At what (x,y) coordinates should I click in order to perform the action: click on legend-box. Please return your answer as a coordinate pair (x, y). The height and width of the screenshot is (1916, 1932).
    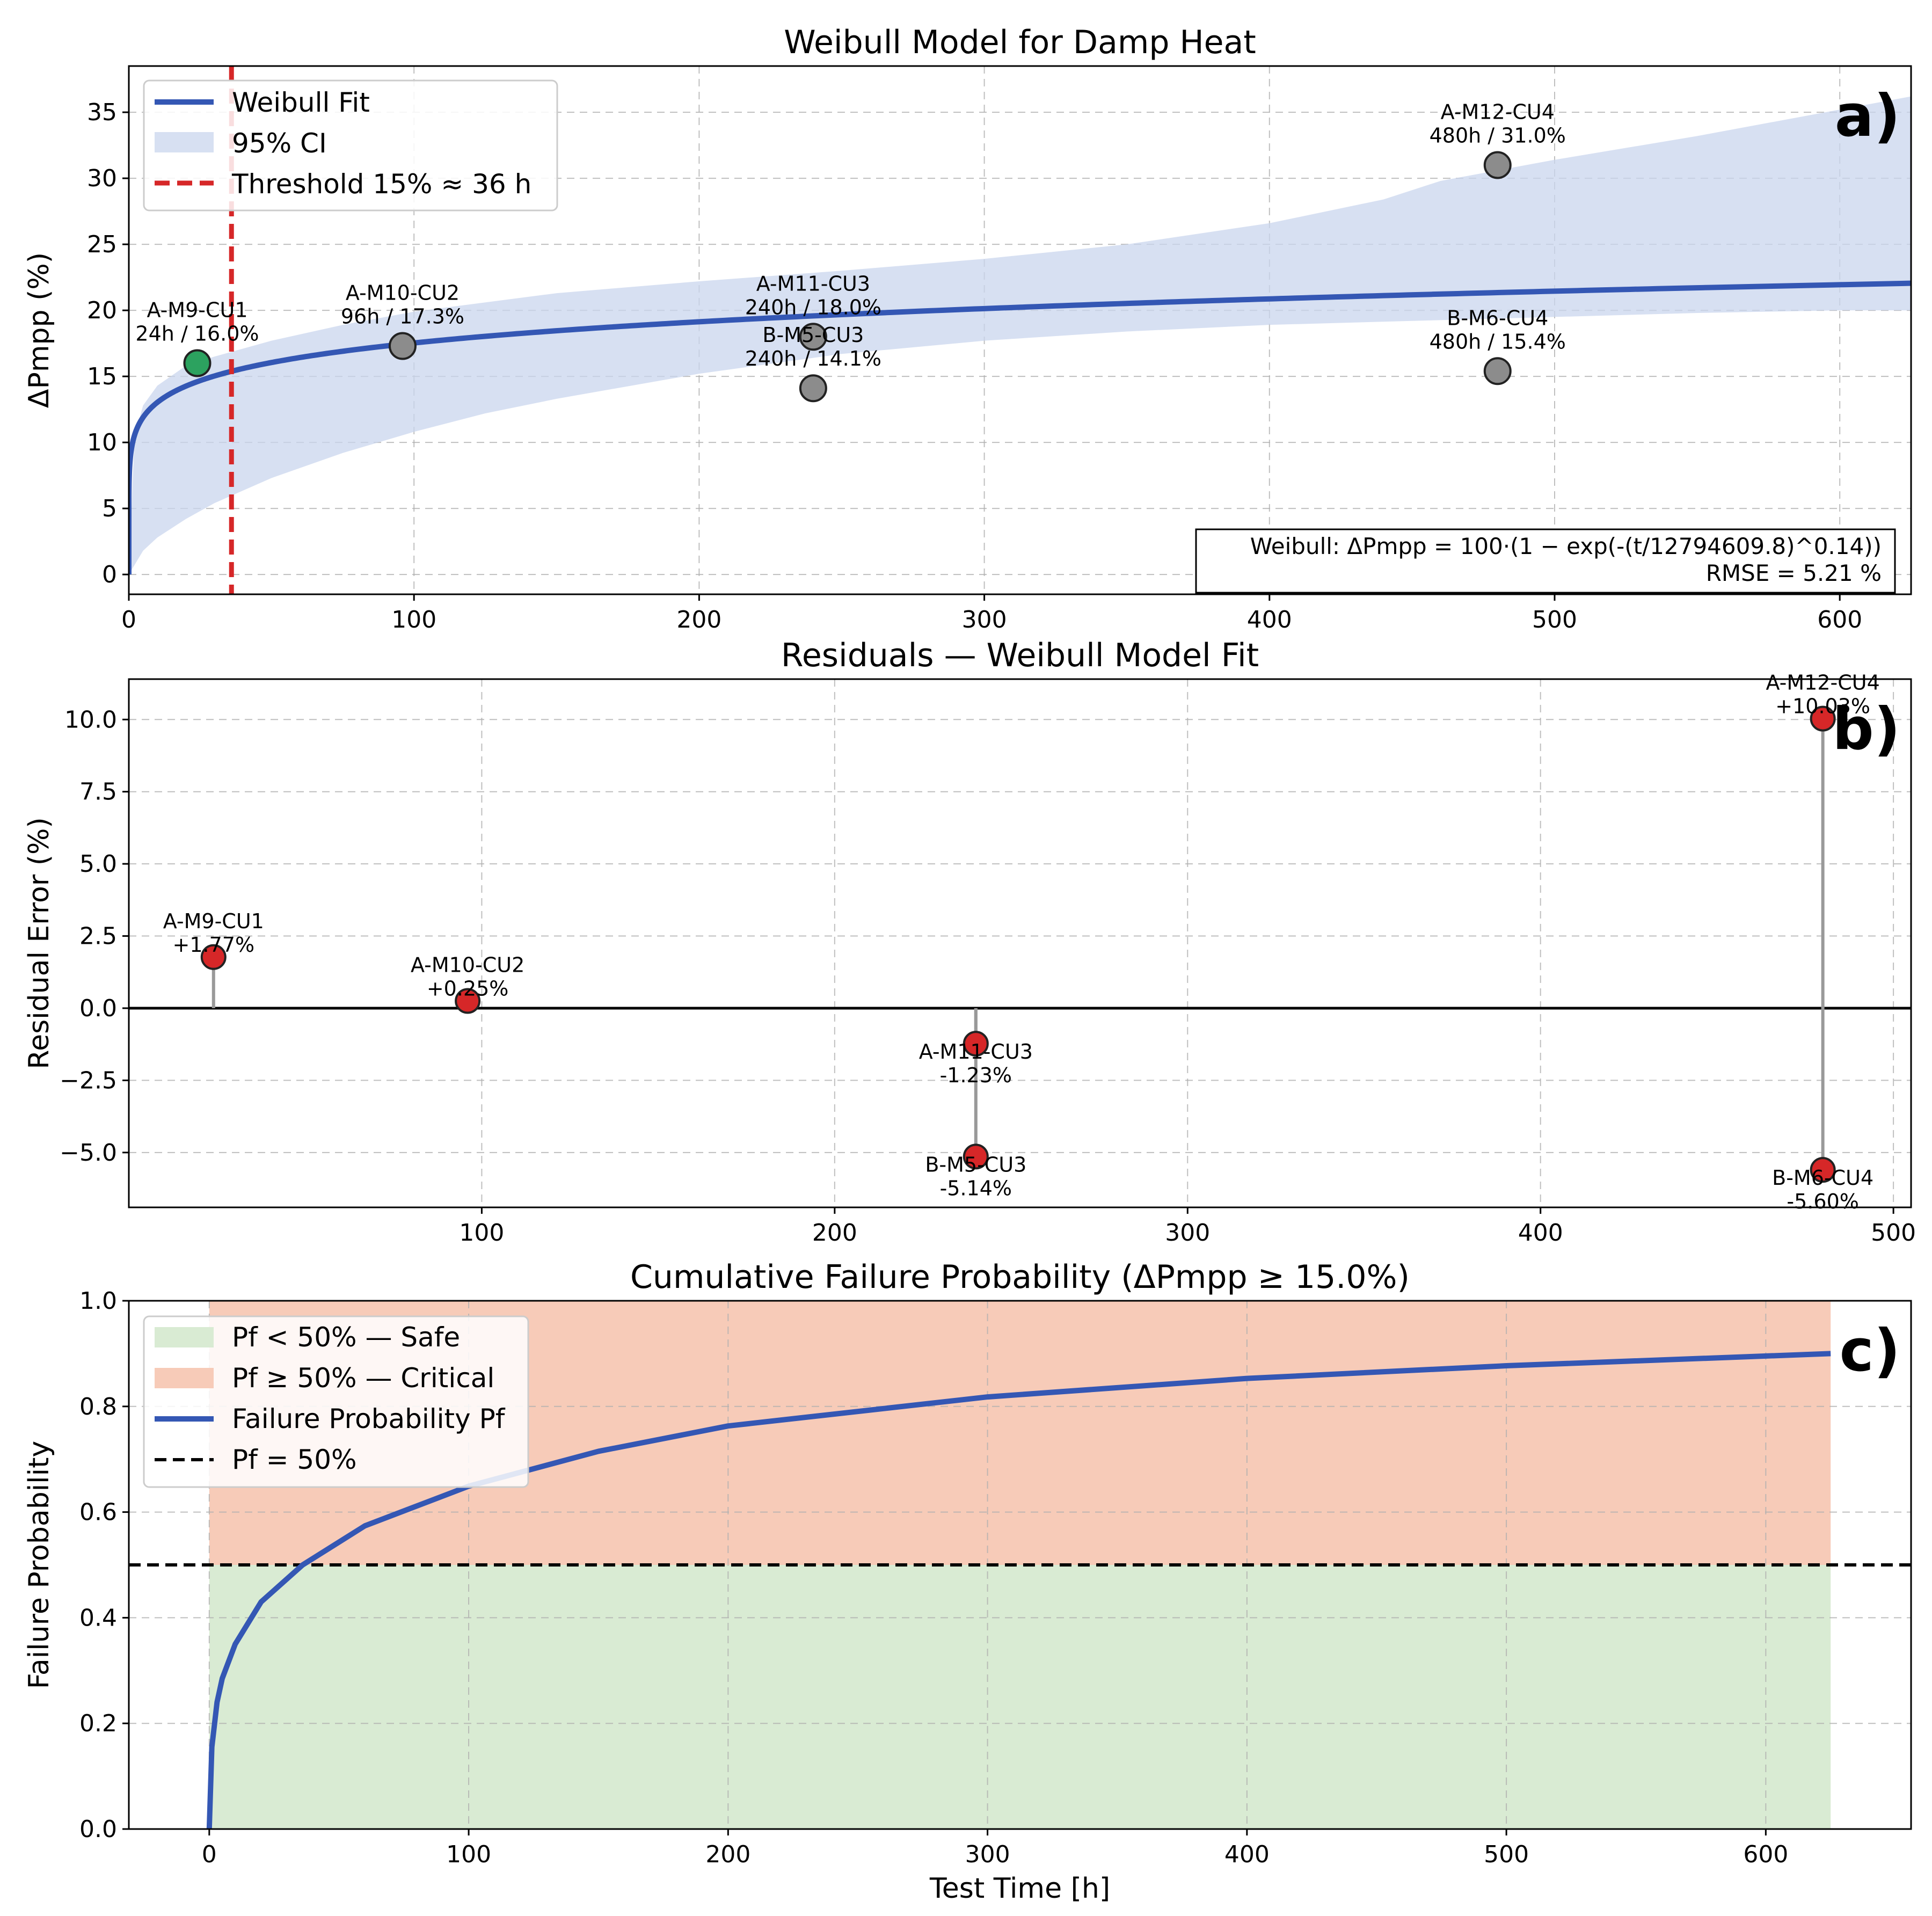
    Looking at the image, I should click on (350, 145).